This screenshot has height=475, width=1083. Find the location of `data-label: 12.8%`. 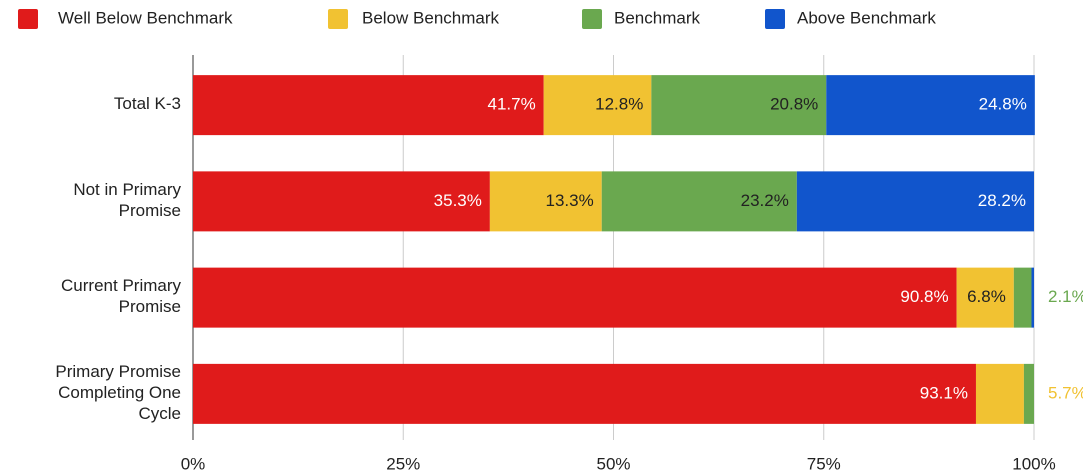

data-label: 12.8% is located at coordinates (619, 104).